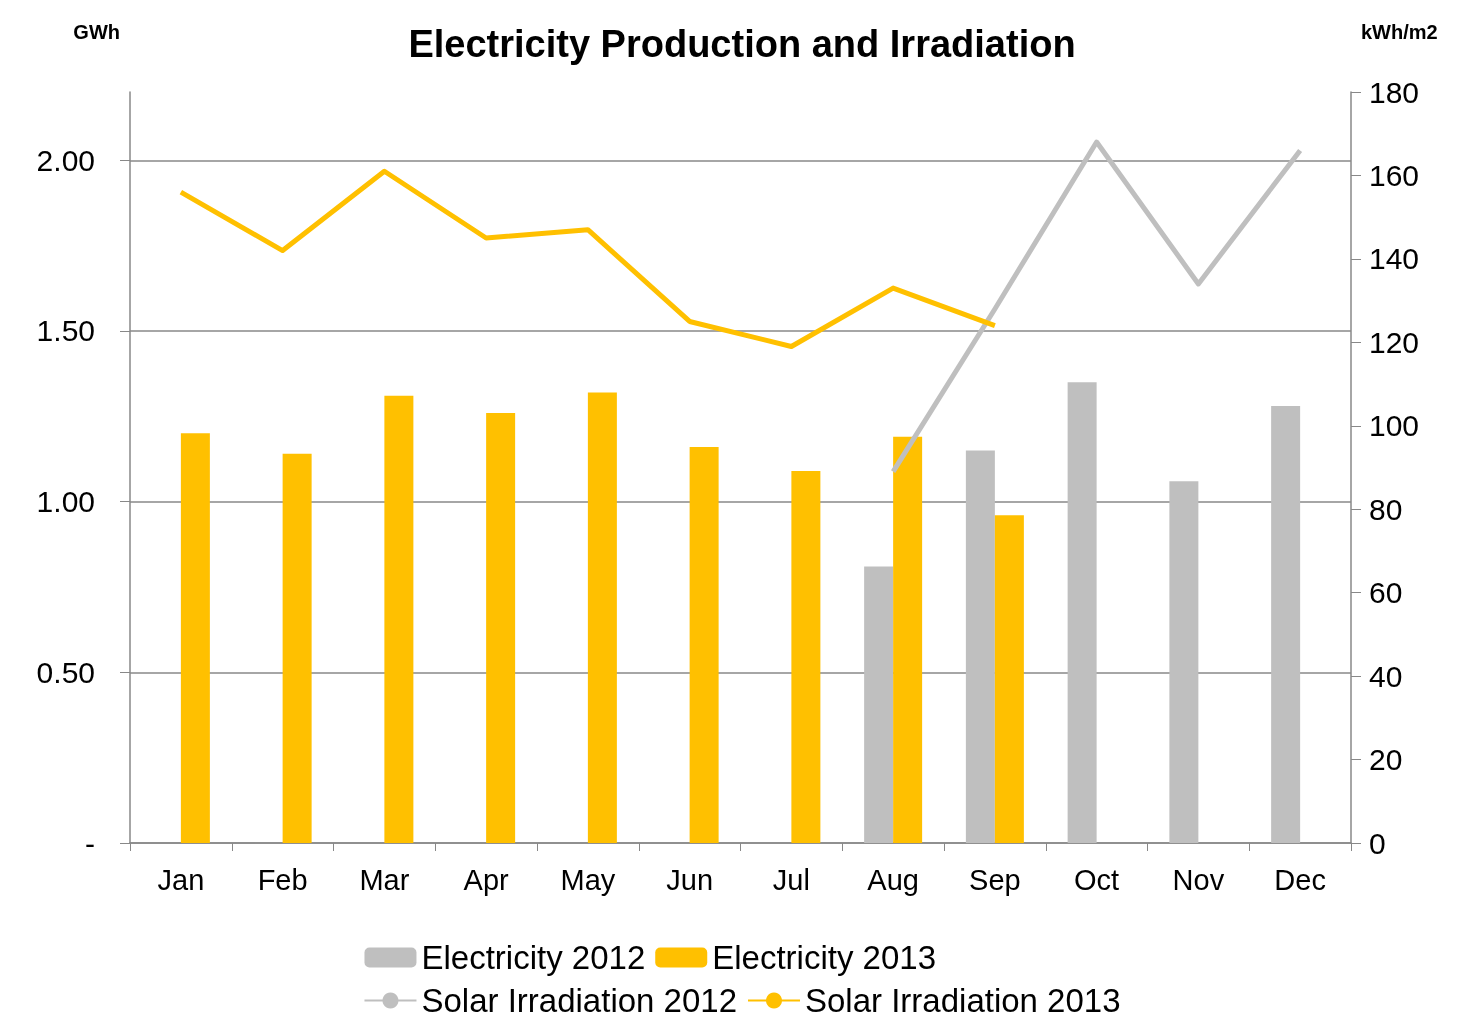 The width and height of the screenshot is (1484, 1027). Describe the element at coordinates (742, 44) in the screenshot. I see `chart-title: Electricity Production and Irradiation` at that location.